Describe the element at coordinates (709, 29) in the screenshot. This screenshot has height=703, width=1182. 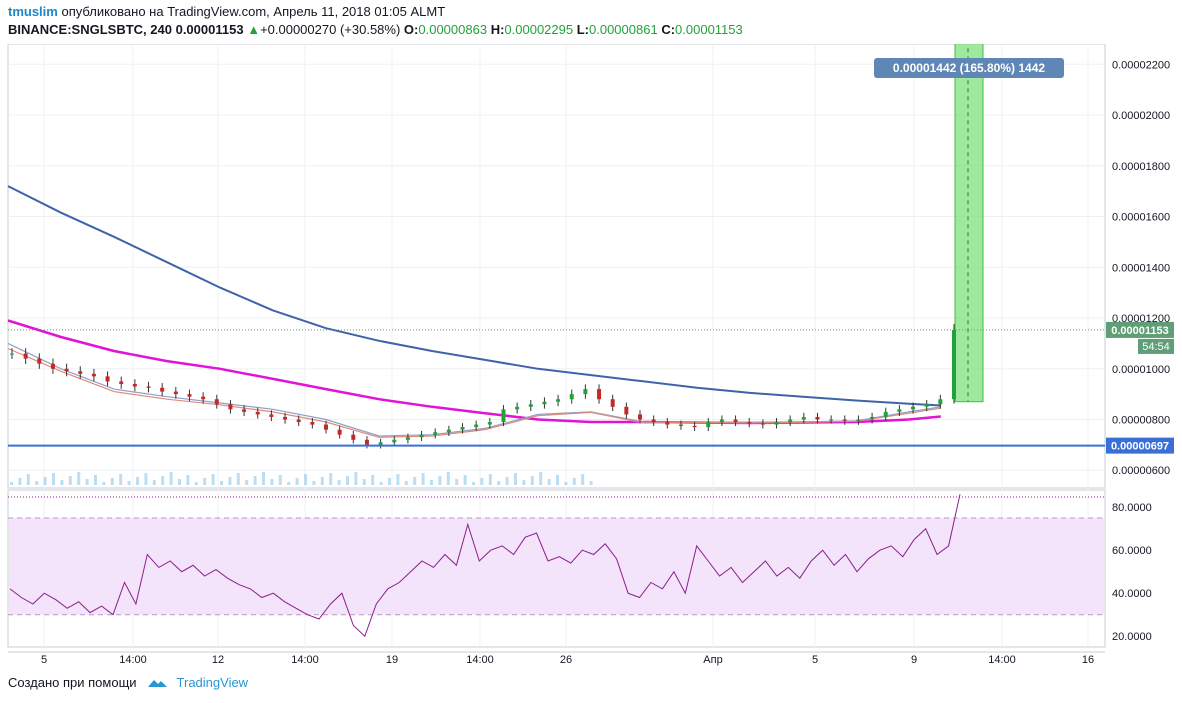
I see `close-value: 0.00001153` at that location.